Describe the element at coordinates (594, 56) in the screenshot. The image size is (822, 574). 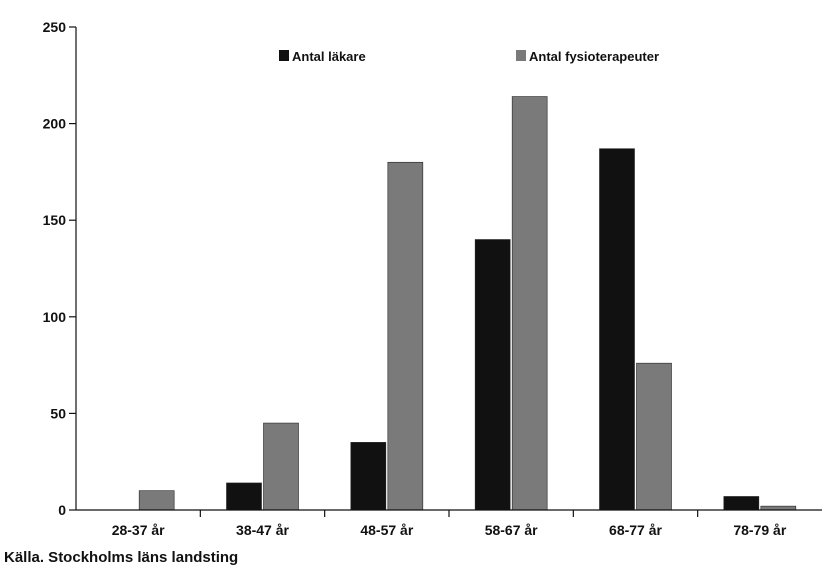
I see `legend-label-fysioterapeuter: Antal fysioterapeuter` at that location.